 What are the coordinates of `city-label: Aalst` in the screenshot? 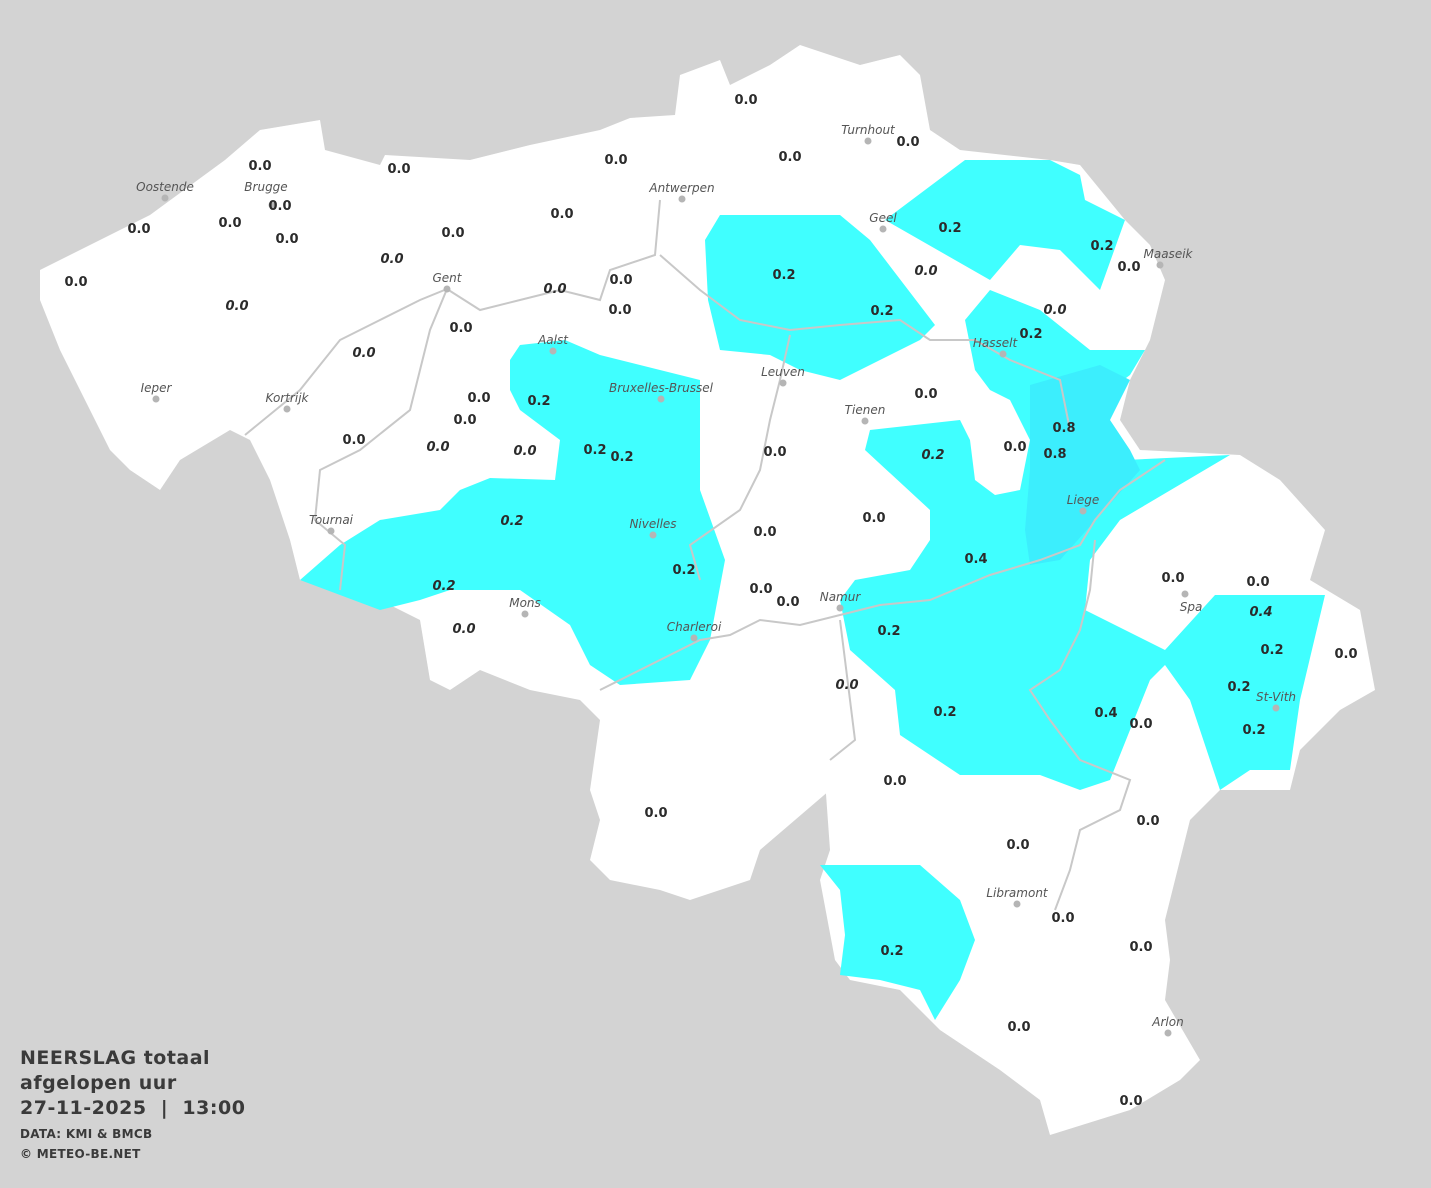 It's located at (553, 340).